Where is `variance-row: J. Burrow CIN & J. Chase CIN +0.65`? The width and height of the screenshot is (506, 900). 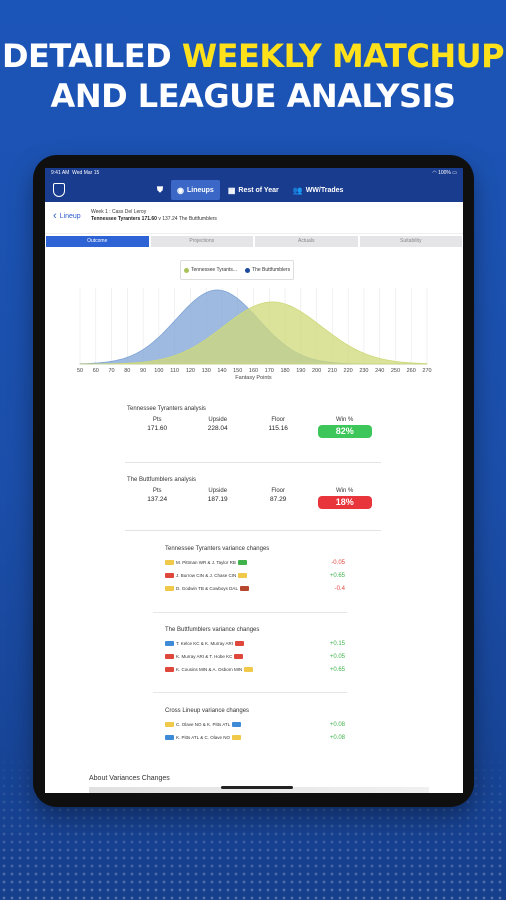 variance-row: J. Burrow CIN & J. Chase CIN +0.65 is located at coordinates (255, 575).